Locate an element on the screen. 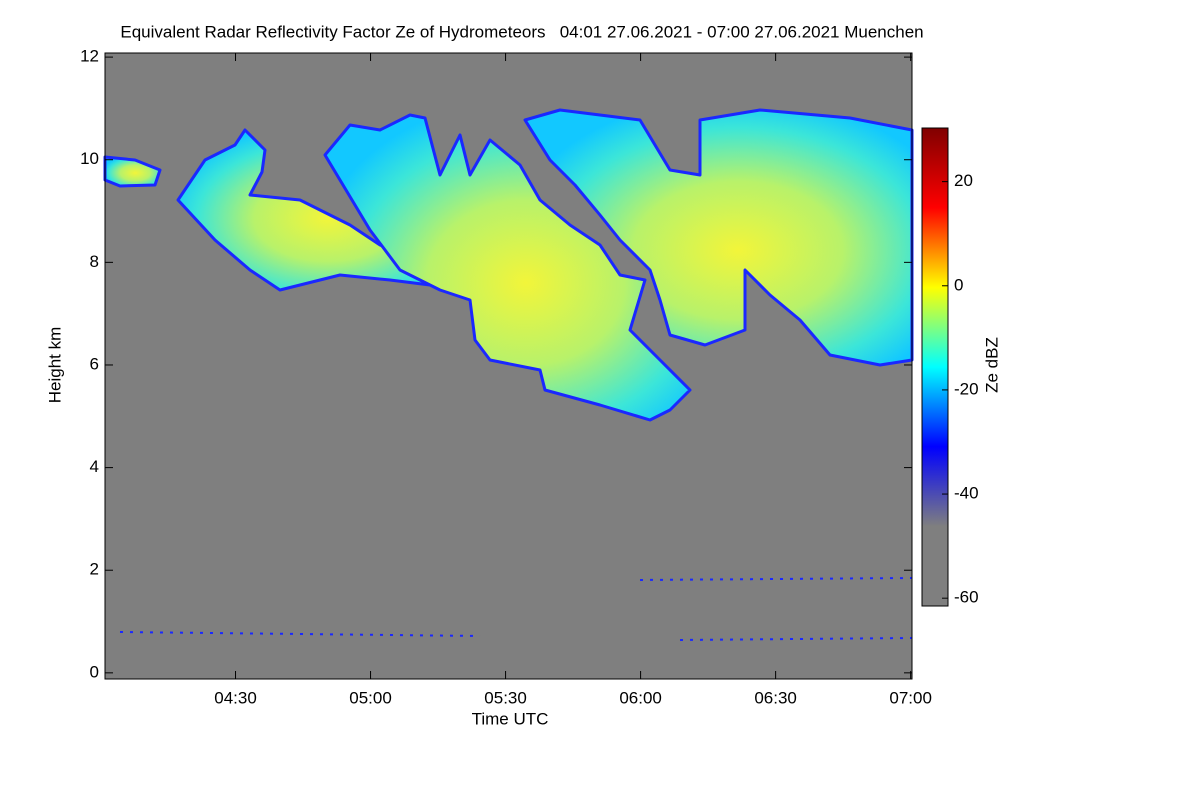  colorbar-label: Ze dBZ is located at coordinates (991, 365).